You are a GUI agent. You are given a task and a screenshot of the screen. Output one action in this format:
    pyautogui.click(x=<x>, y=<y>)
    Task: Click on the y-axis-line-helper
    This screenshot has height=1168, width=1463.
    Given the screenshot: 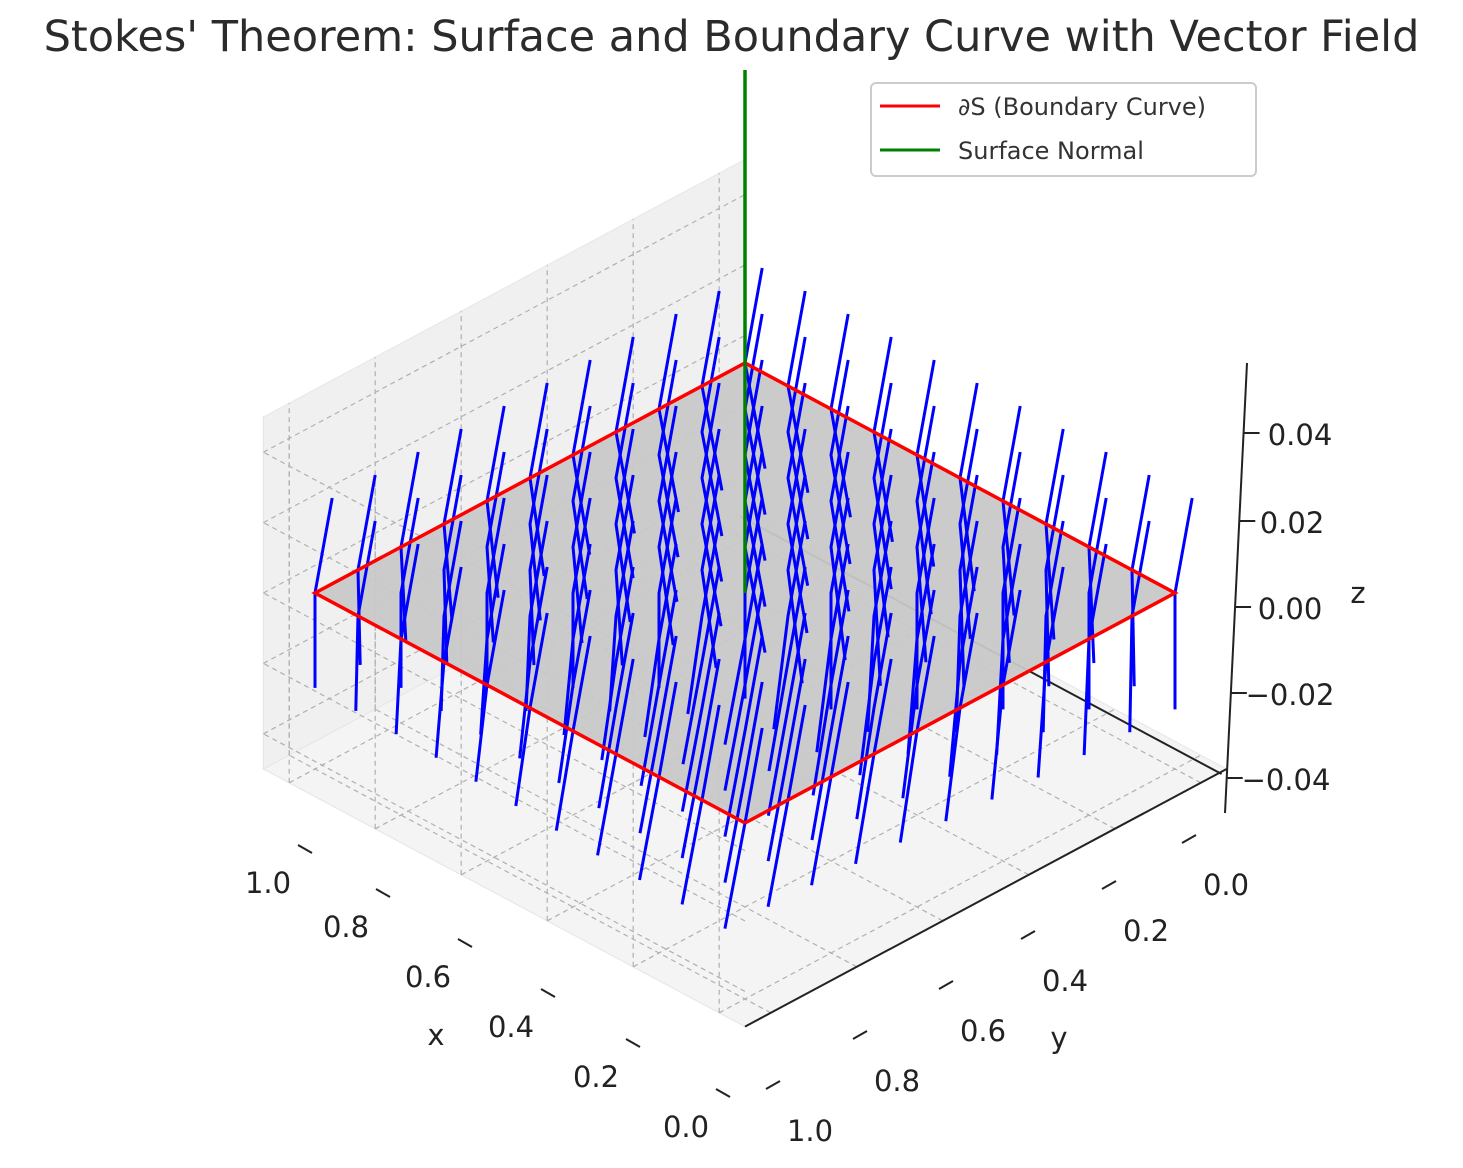 What is the action you would take?
    pyautogui.click(x=986, y=898)
    